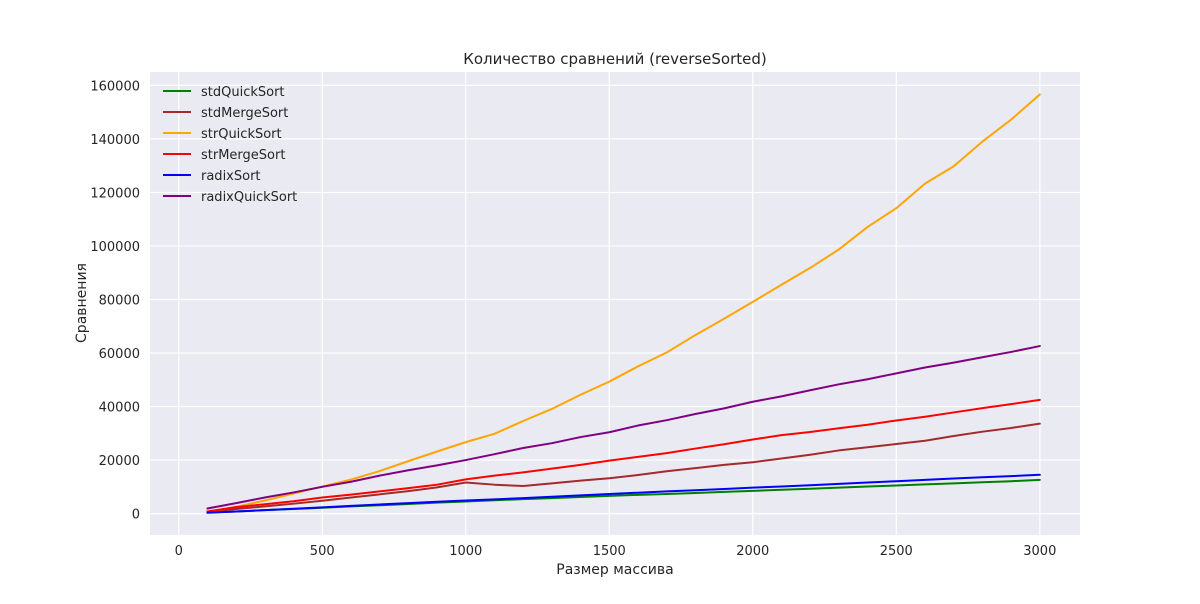 This screenshot has height=604, width=1200. What do you see at coordinates (231, 176) in the screenshot?
I see `legend-label: radixSort` at bounding box center [231, 176].